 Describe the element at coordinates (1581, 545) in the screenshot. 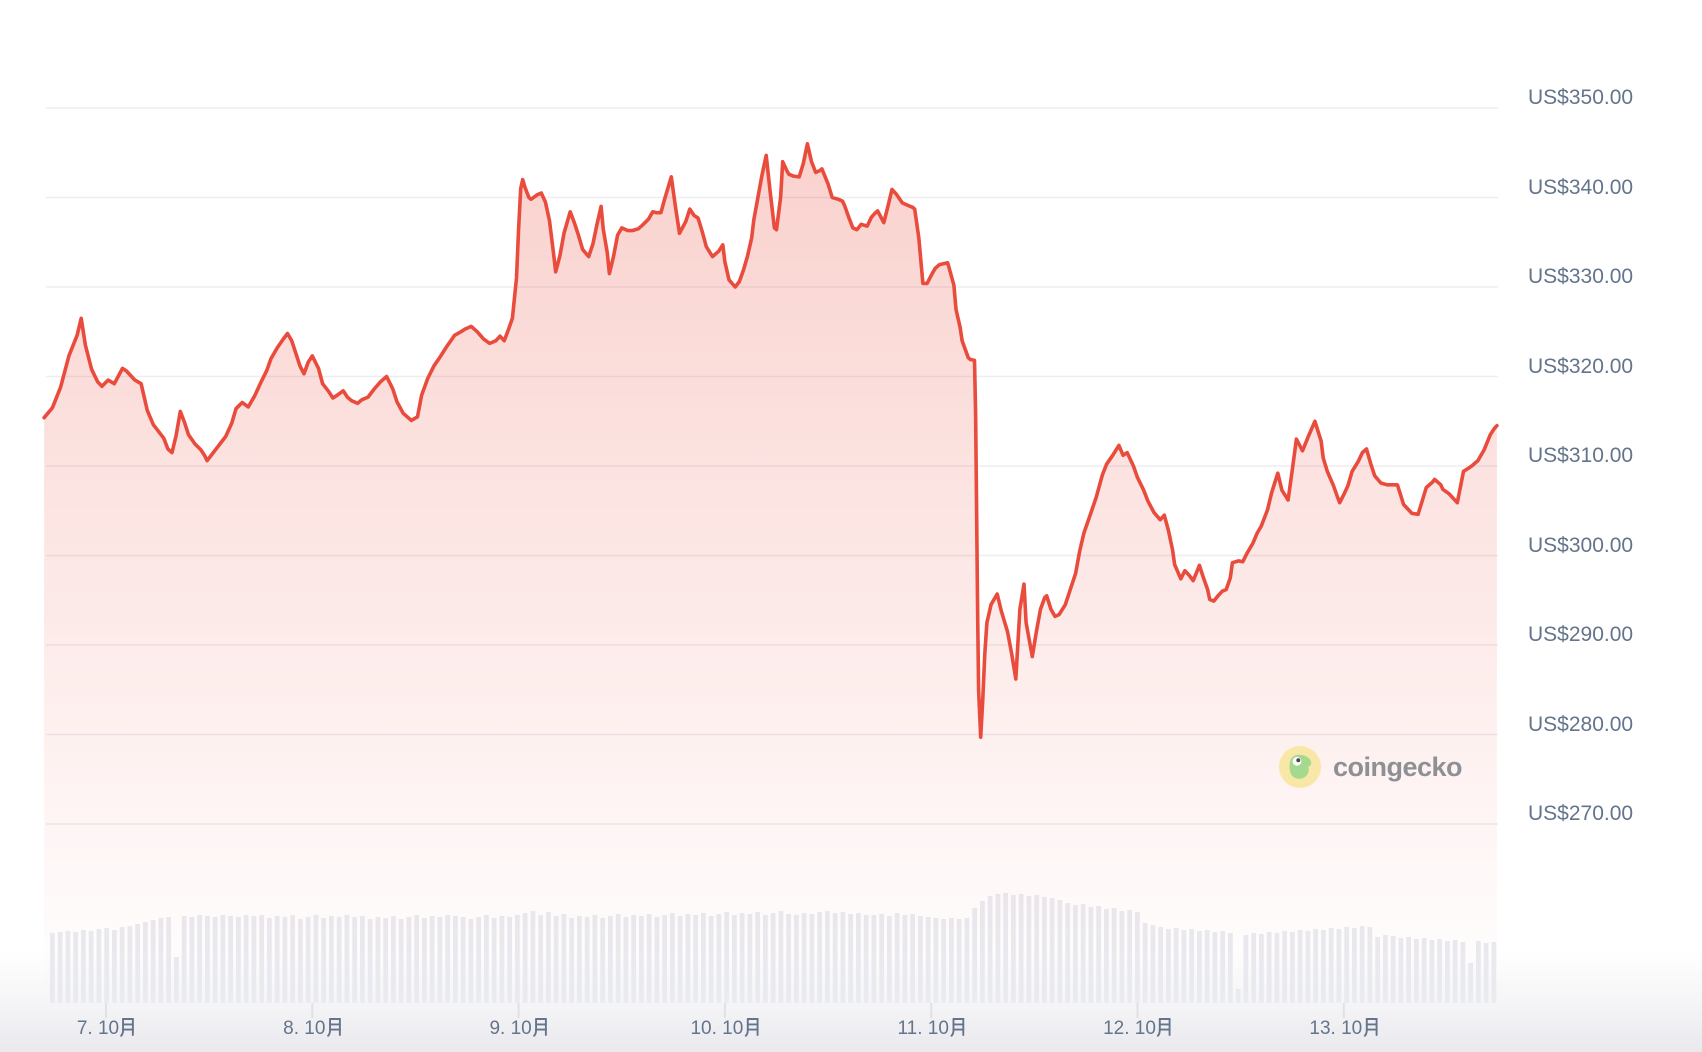

I see `y-axis-label: US$300.00` at that location.